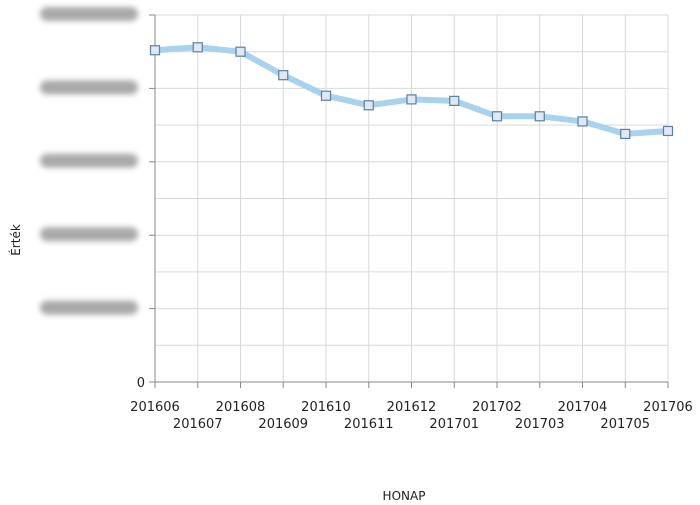 This screenshot has width=700, height=505. Describe the element at coordinates (583, 407) in the screenshot. I see `x-tick-label: 201704` at that location.